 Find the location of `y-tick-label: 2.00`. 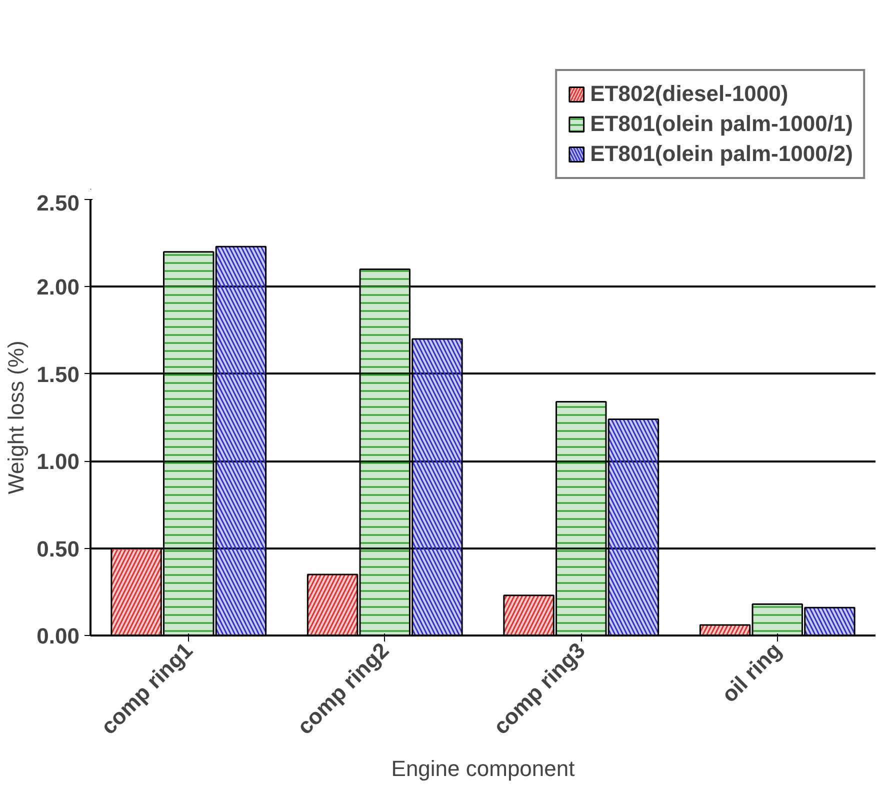

y-tick-label: 2.00 is located at coordinates (58, 287).